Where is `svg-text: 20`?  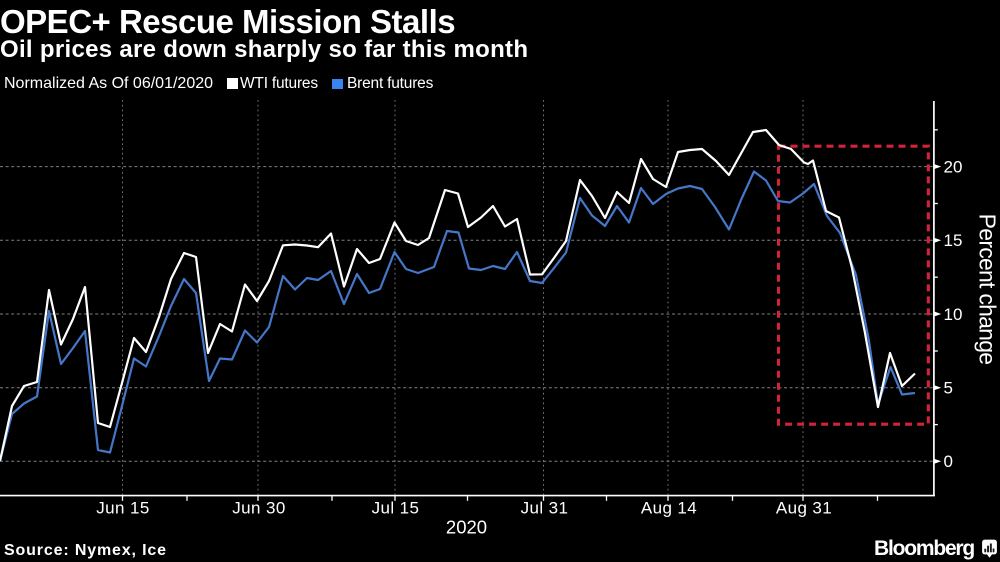
svg-text: 20 is located at coordinates (953, 167).